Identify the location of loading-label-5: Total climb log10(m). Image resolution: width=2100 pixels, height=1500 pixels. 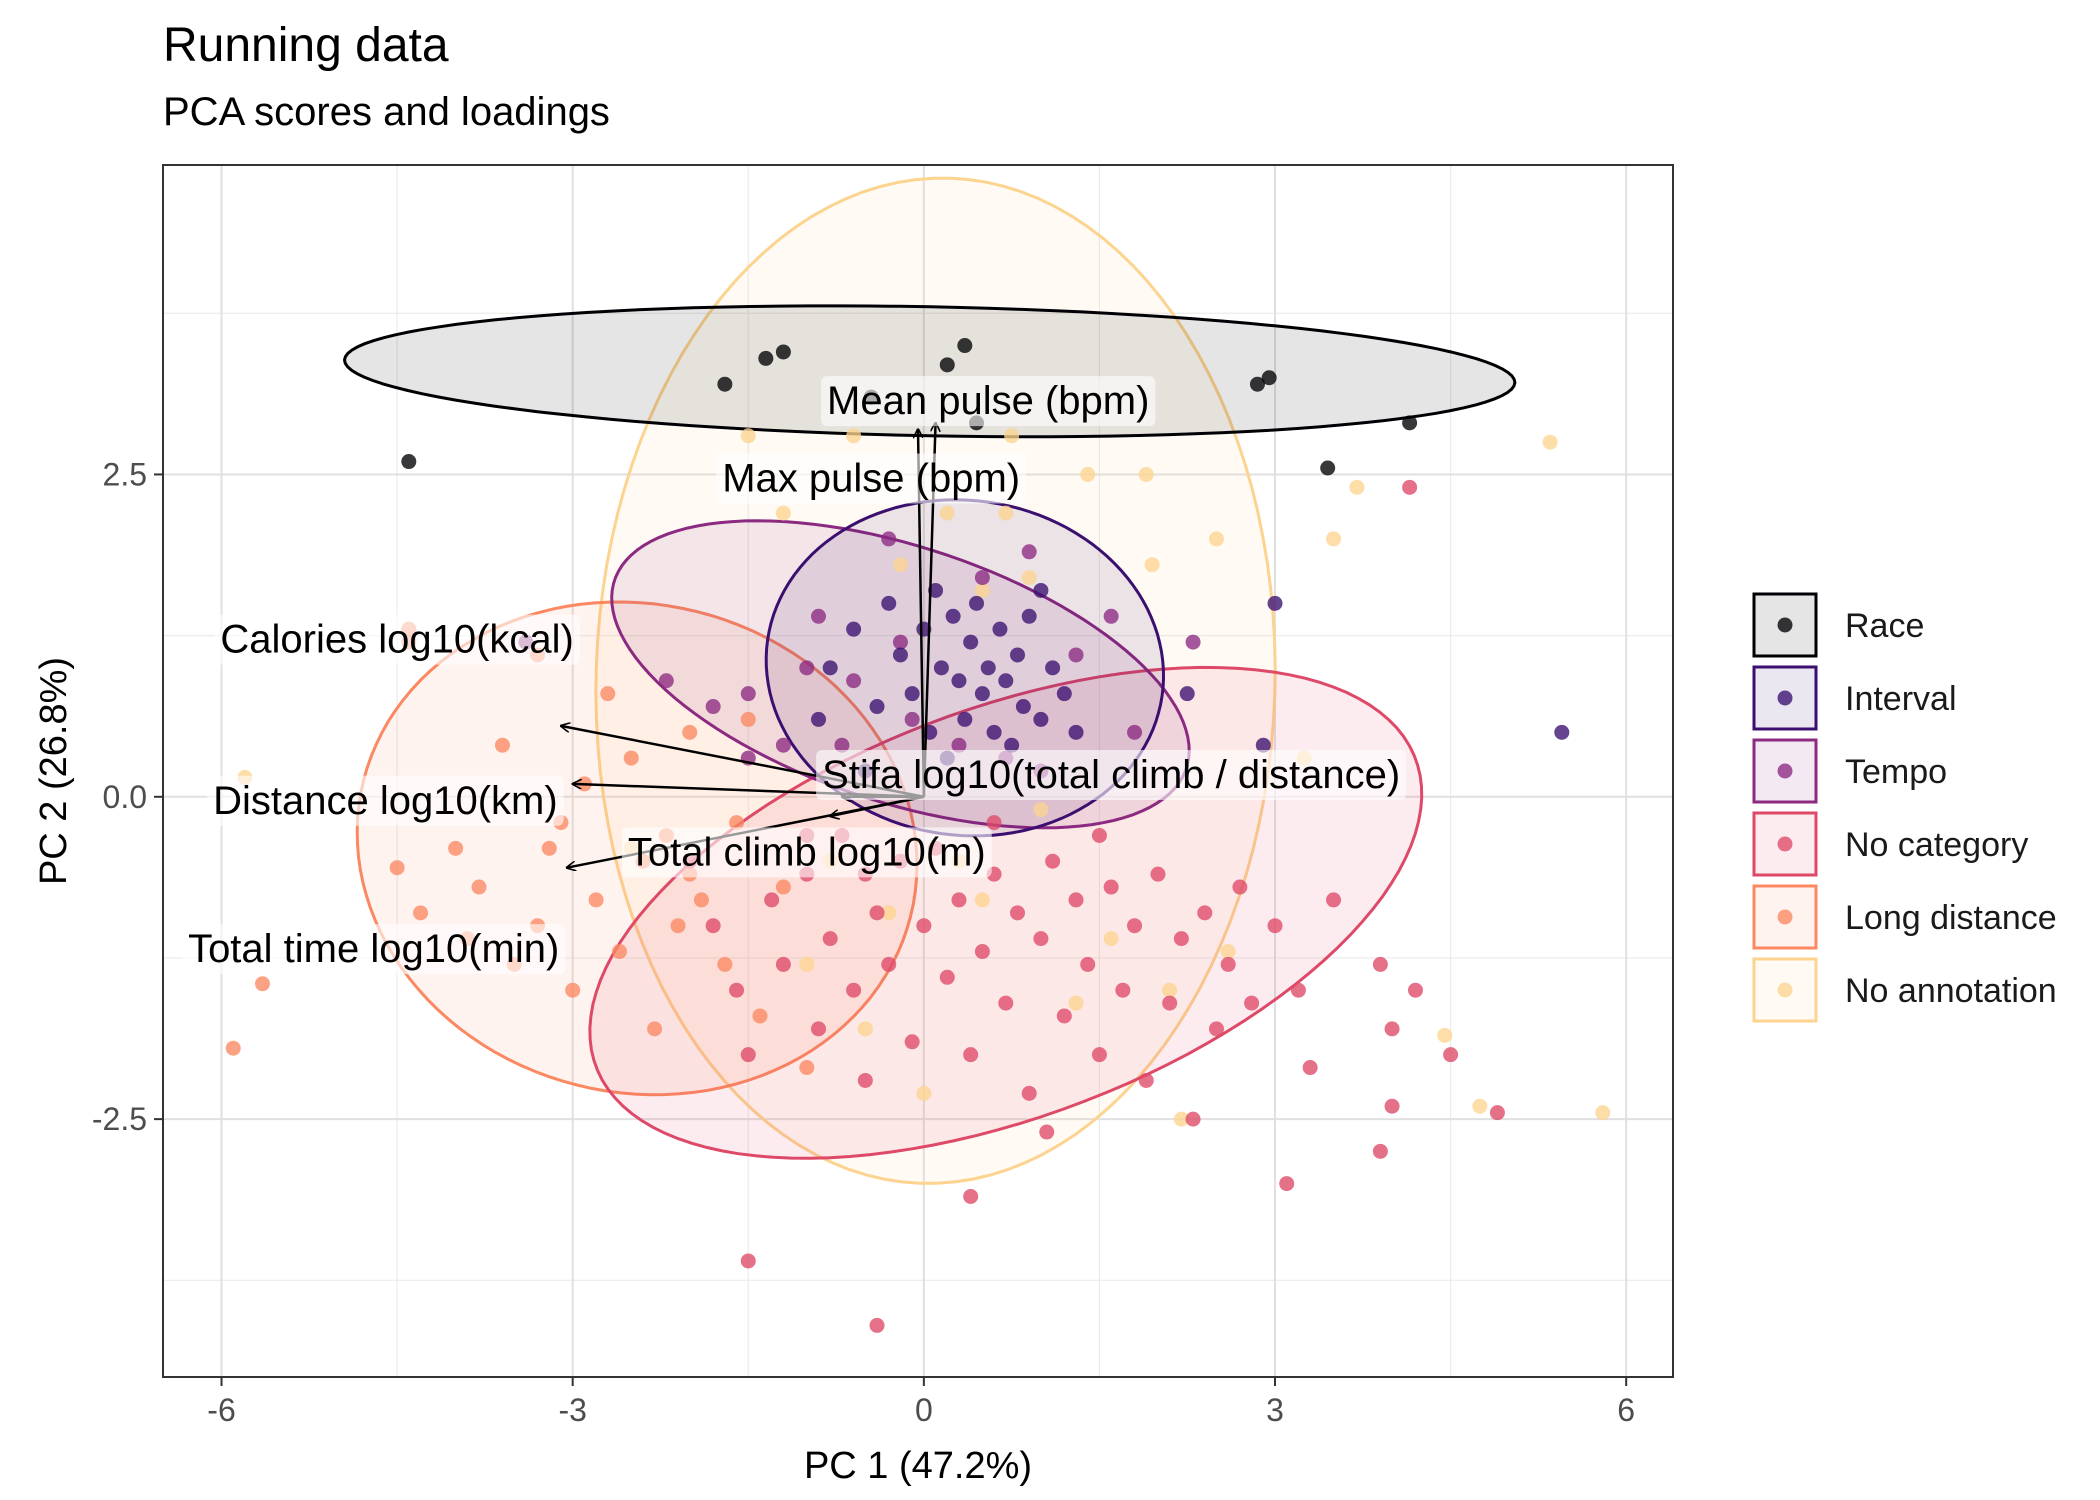
(807, 852).